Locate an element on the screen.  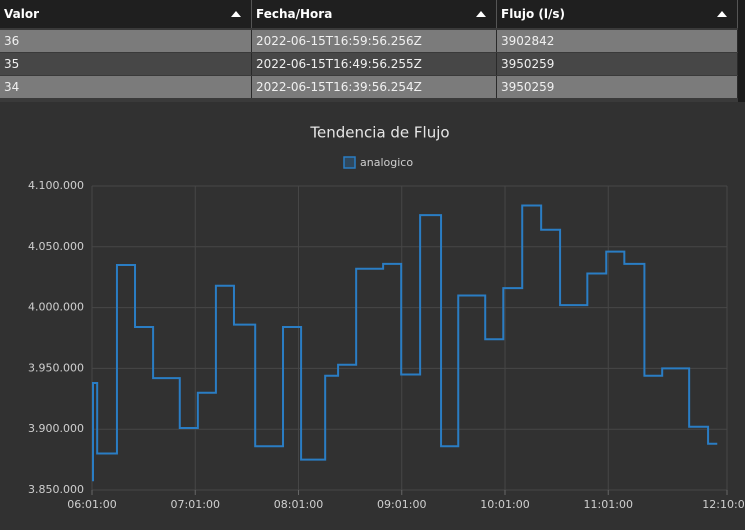
table-cell: 2022-06-15T16:39:56.254Z is located at coordinates (374, 87).